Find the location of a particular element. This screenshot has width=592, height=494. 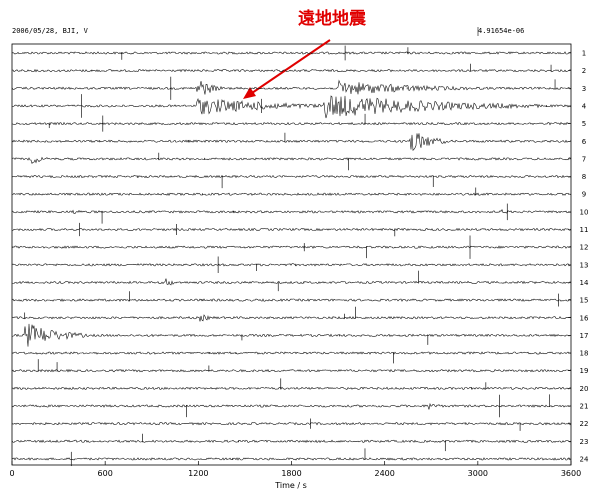

x-tick-label: 1200 is located at coordinates (198, 473).